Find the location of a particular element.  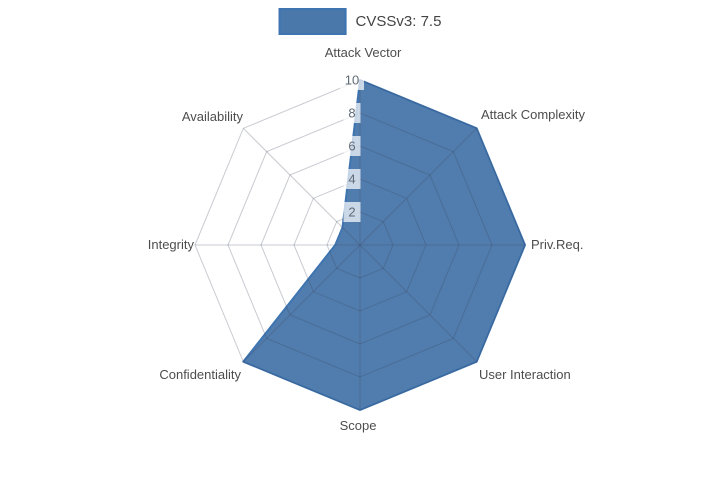

radar-axis-label: Attack Complexity is located at coordinates (533, 114).